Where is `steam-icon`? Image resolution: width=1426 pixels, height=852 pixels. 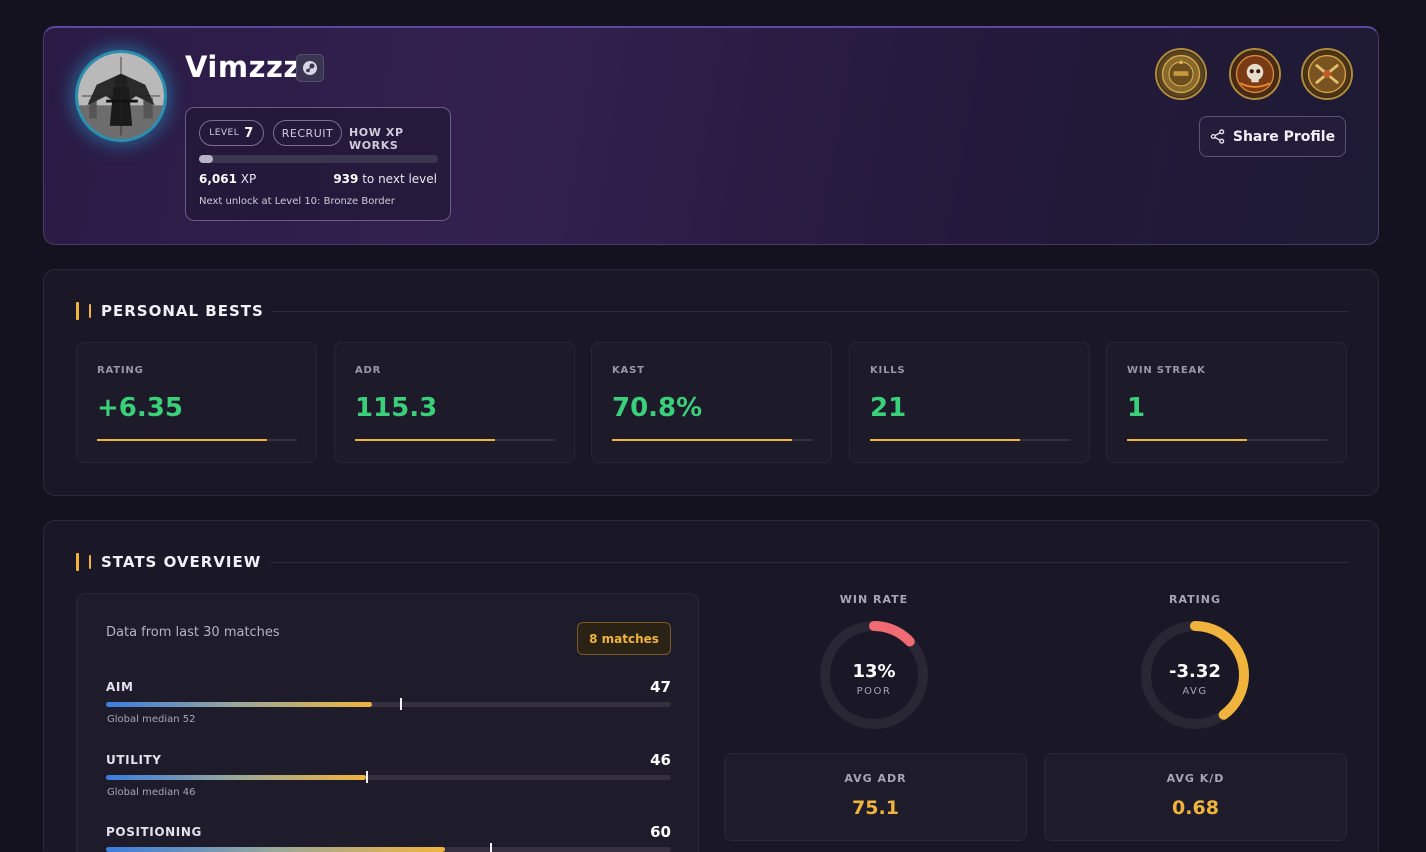
steam-icon is located at coordinates (310, 68).